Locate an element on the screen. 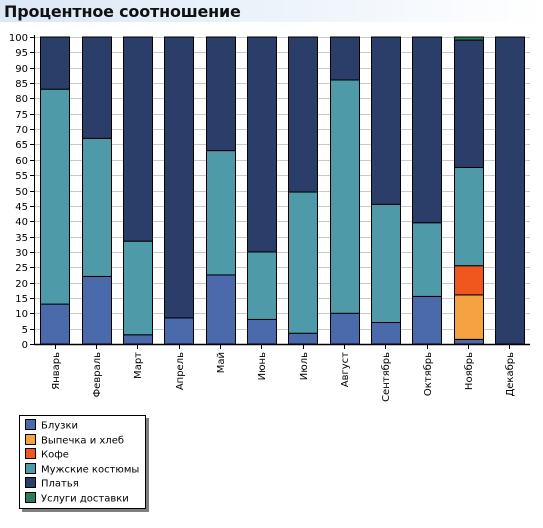 The height and width of the screenshot is (528, 543). legend-item: Услуги доставки is located at coordinates (77, 499).